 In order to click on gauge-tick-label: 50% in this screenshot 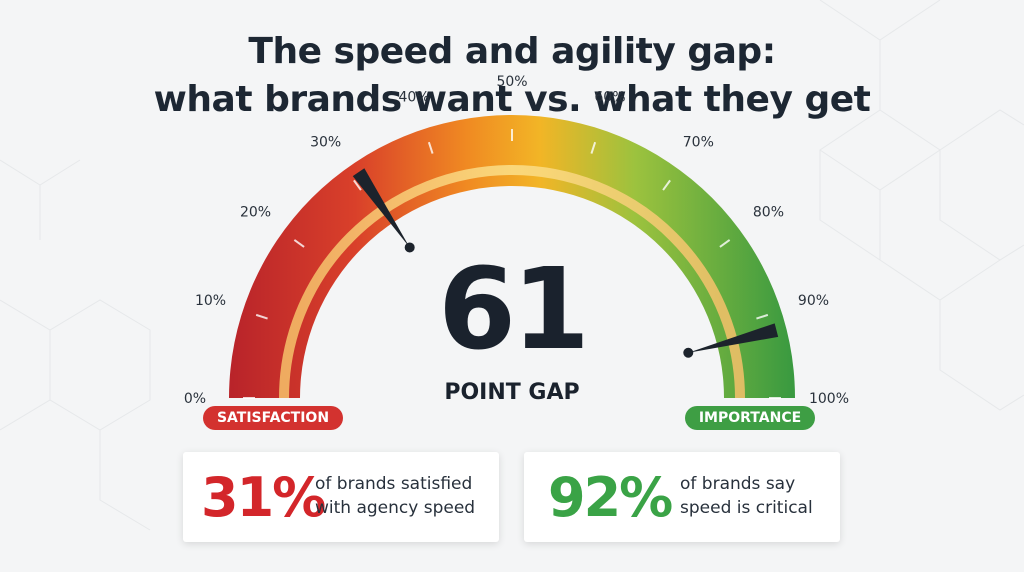, I will do `click(511, 82)`.